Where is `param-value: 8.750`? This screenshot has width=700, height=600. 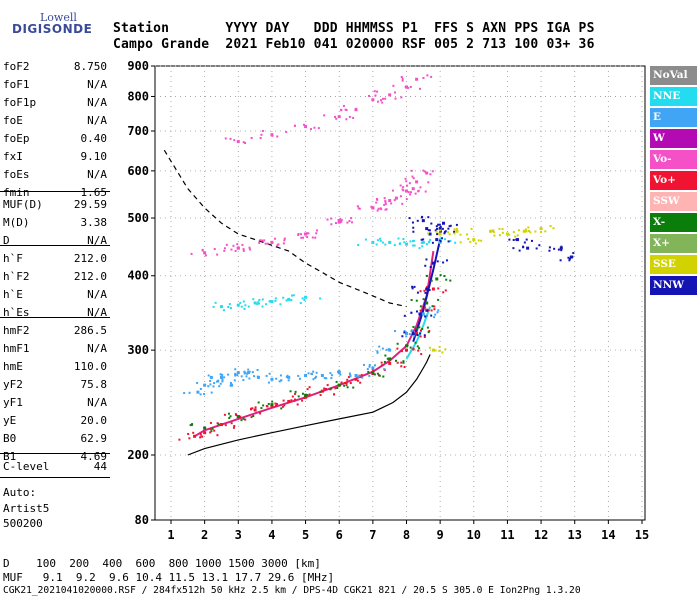
param-value: 8.750 is located at coordinates (90, 66).